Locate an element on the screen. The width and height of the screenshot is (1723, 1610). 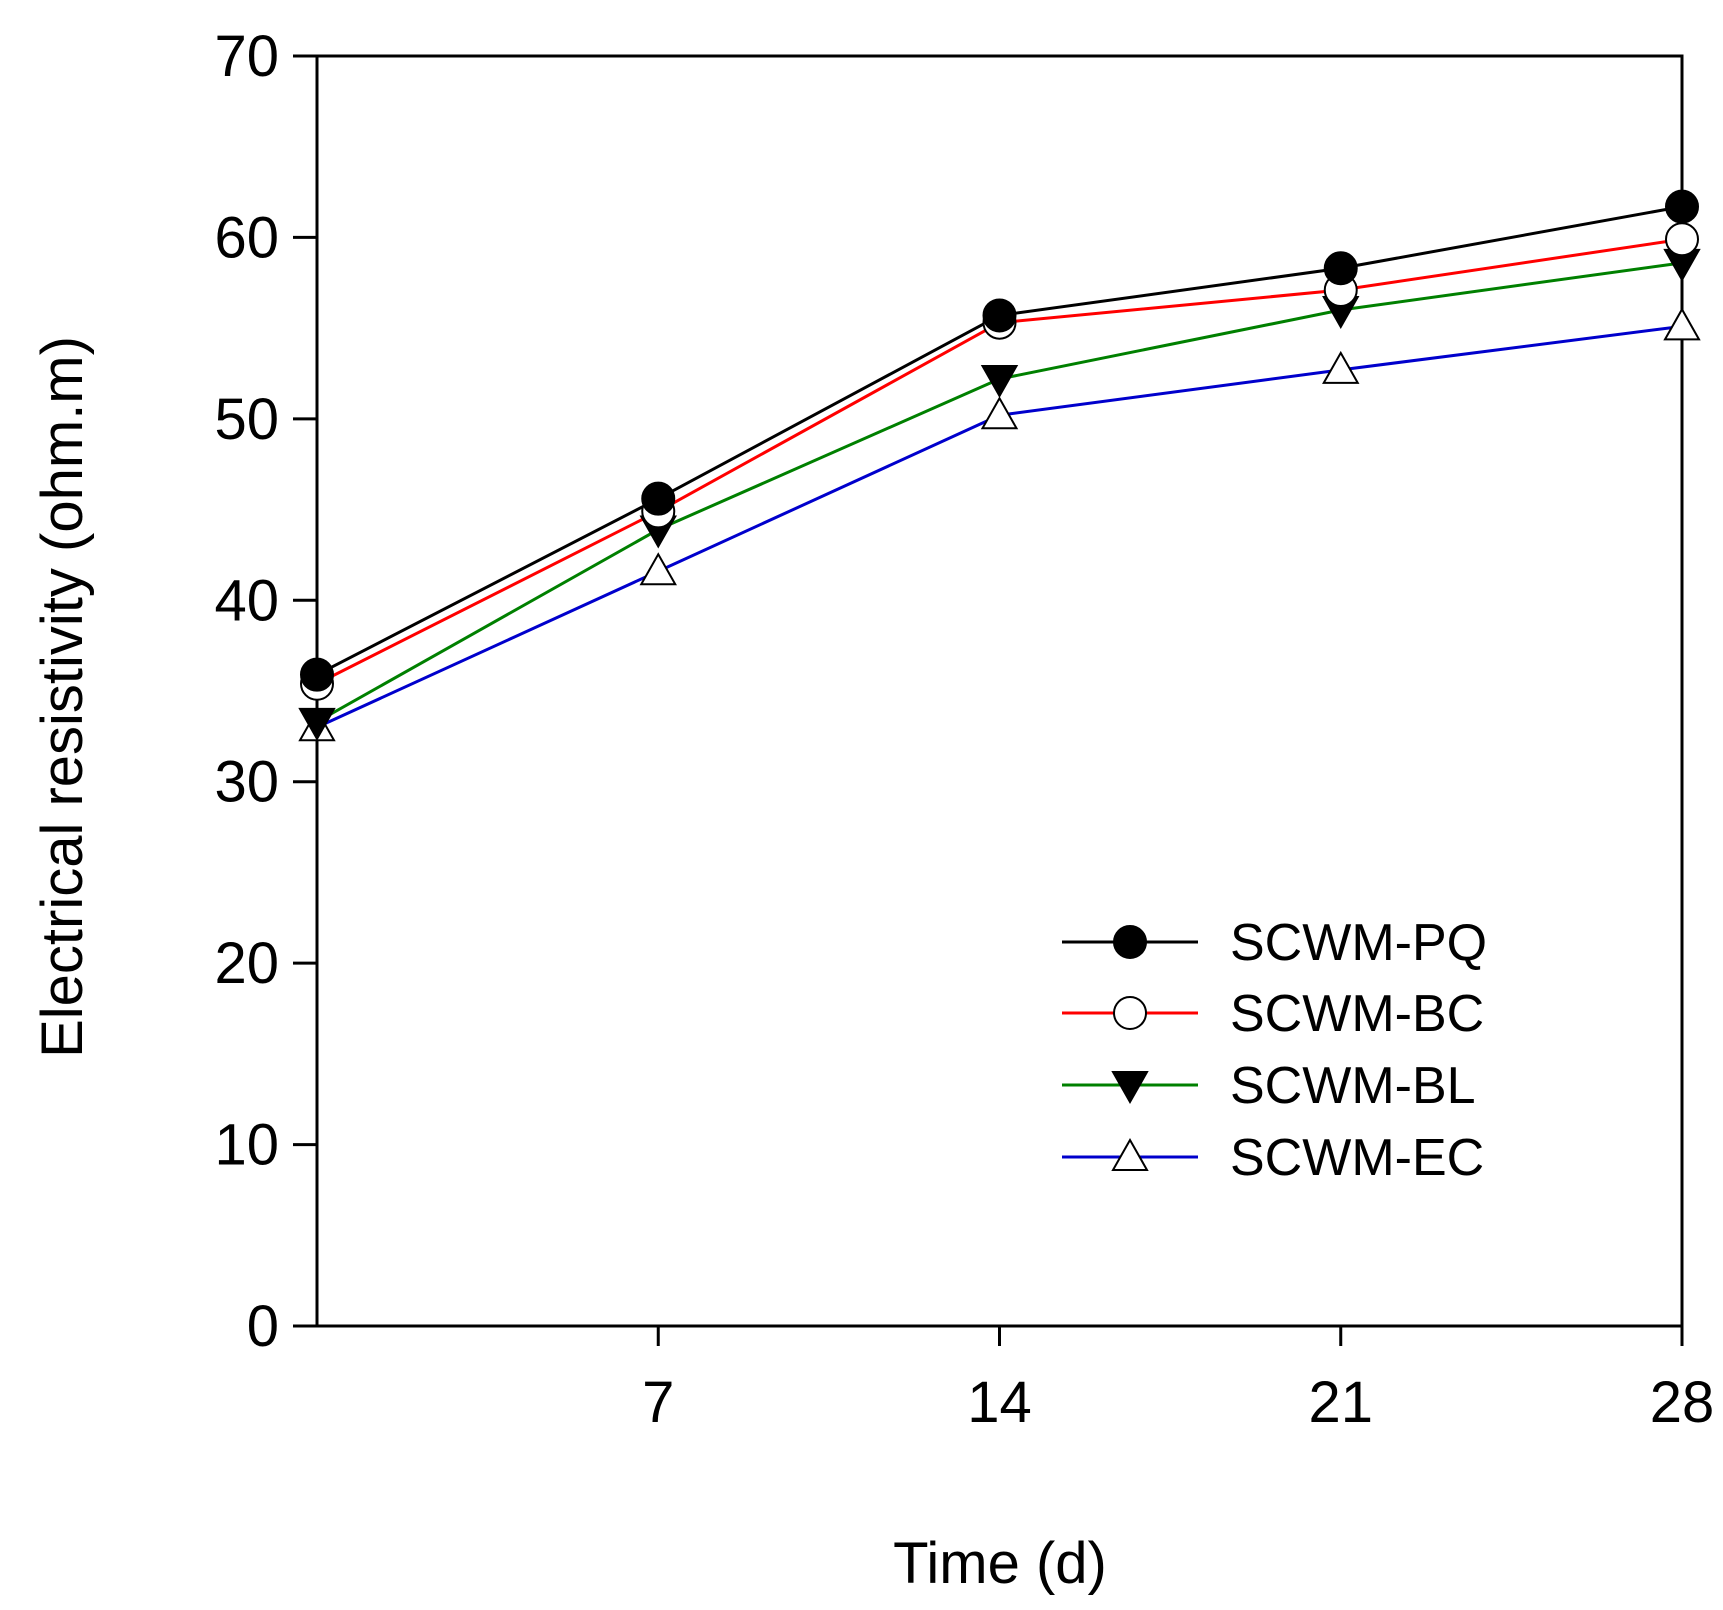
y-tick-label: 50 is located at coordinates (246, 419).